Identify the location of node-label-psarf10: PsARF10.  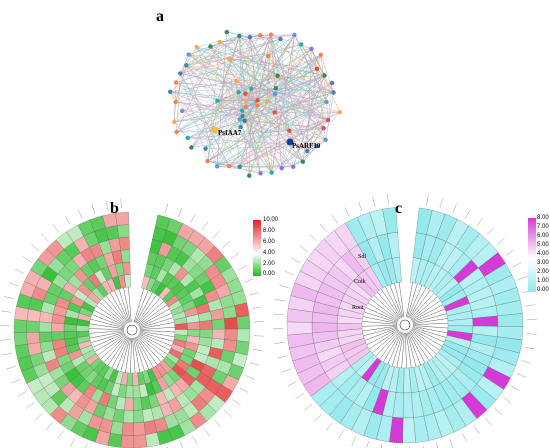
(306, 146).